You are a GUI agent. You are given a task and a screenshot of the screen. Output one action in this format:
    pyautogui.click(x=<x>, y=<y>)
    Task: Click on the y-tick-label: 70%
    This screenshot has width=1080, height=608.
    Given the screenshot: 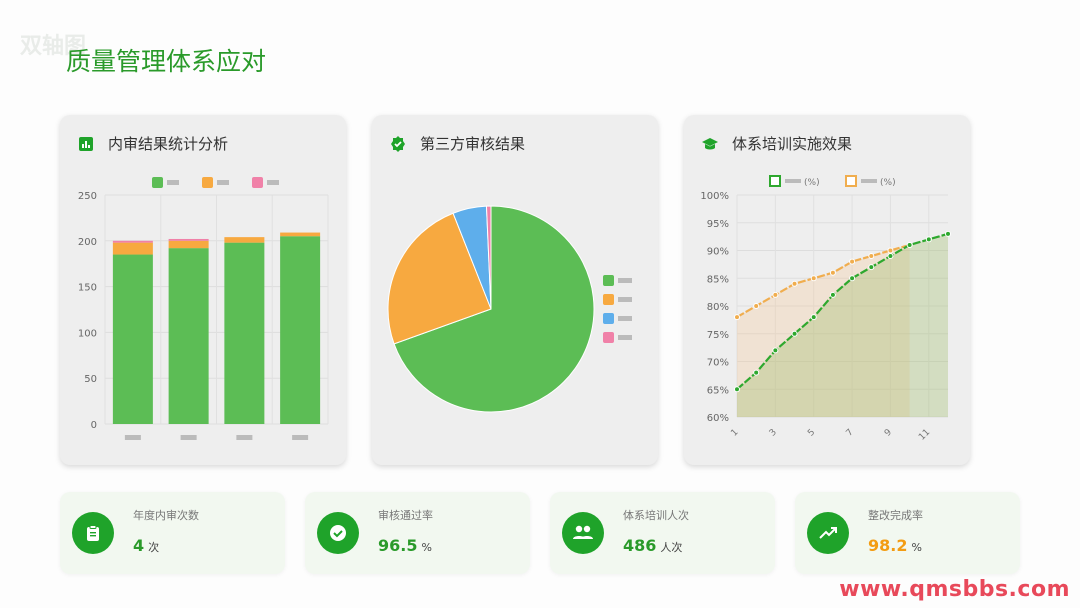 What is the action you would take?
    pyautogui.click(x=718, y=363)
    